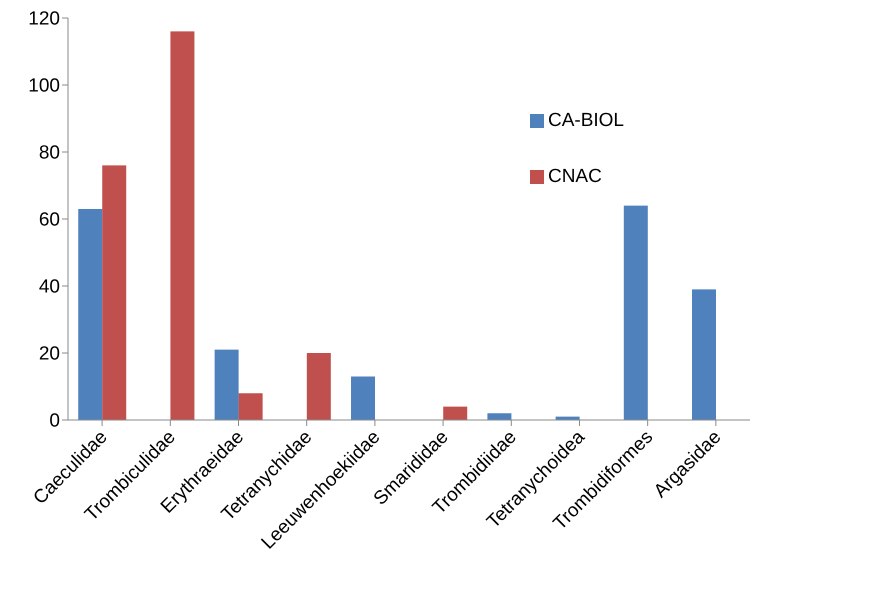  Describe the element at coordinates (54, 421) in the screenshot. I see `y-tick-label: 0` at that location.